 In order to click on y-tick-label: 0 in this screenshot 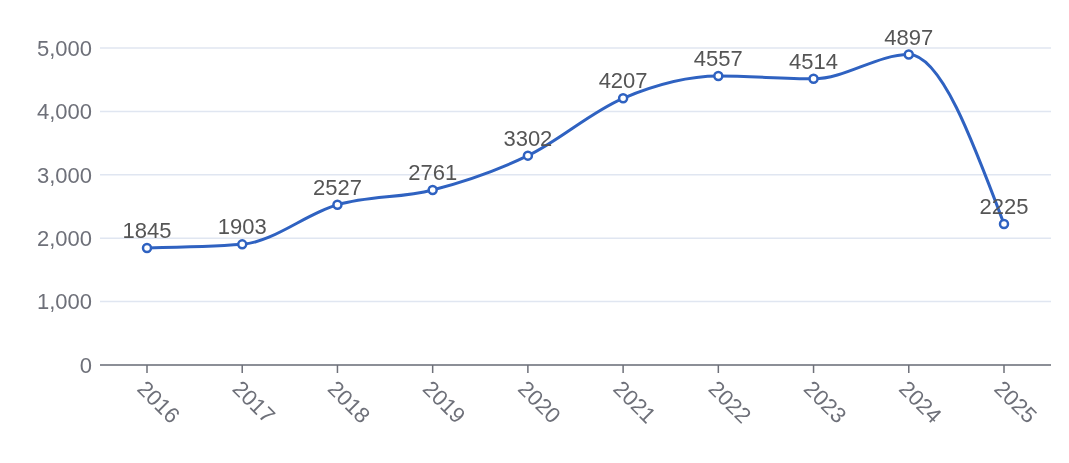, I will do `click(85, 365)`.